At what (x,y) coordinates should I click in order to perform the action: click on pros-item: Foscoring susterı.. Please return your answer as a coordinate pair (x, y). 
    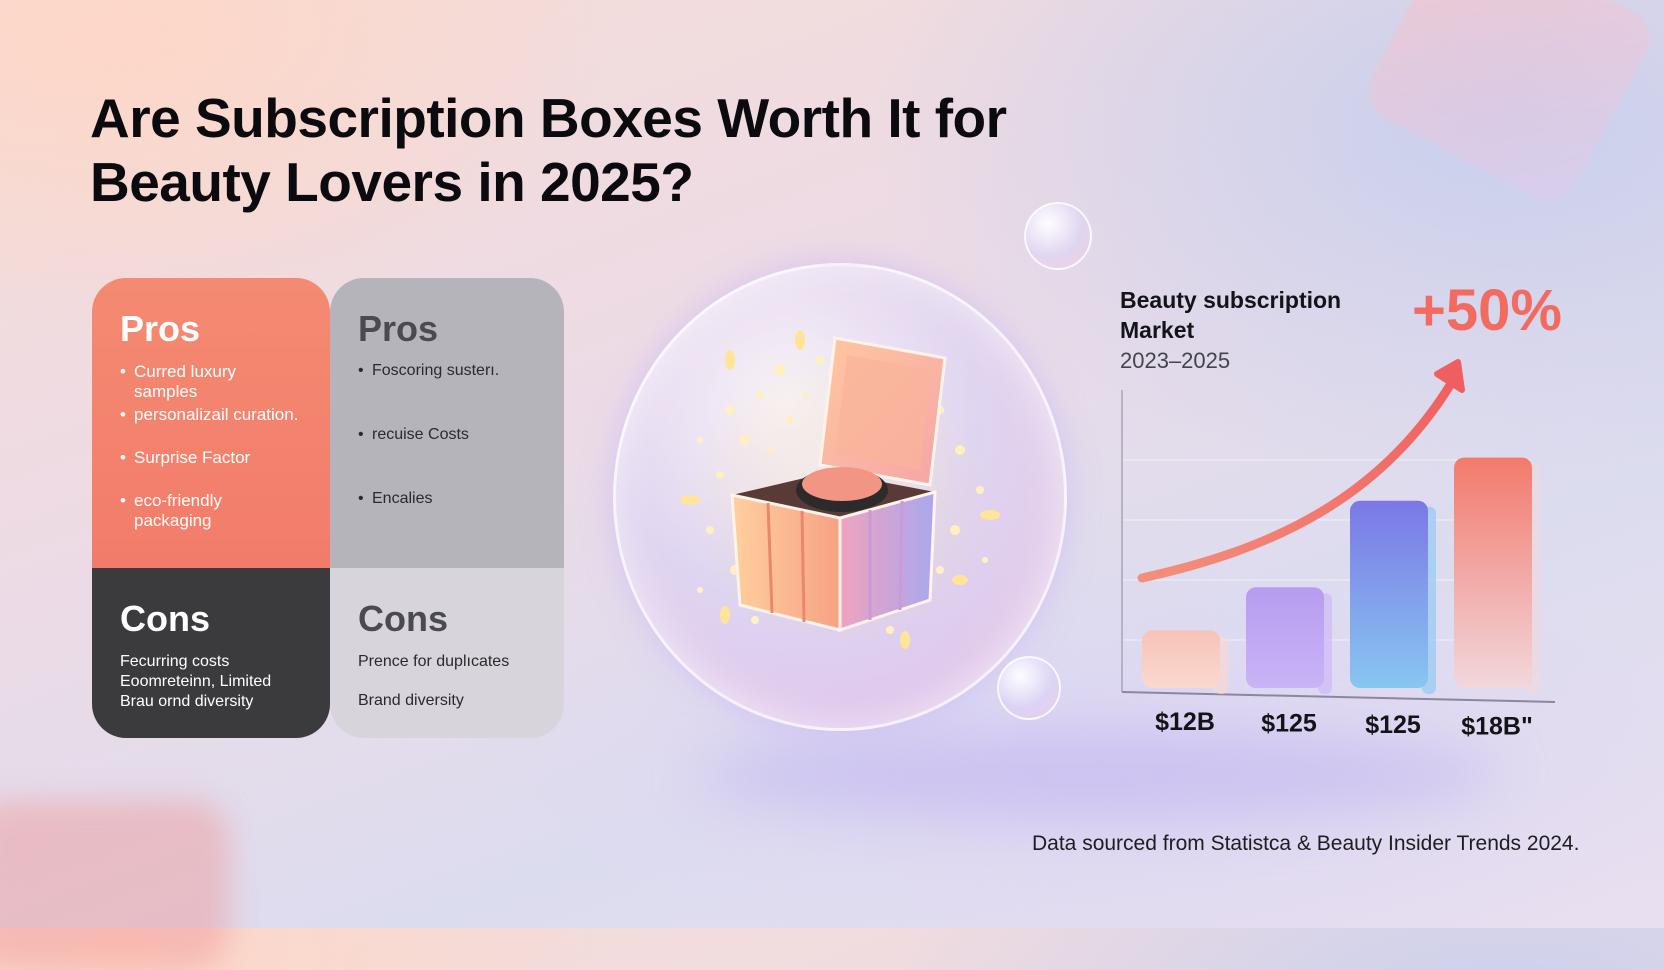
    Looking at the image, I should click on (447, 394).